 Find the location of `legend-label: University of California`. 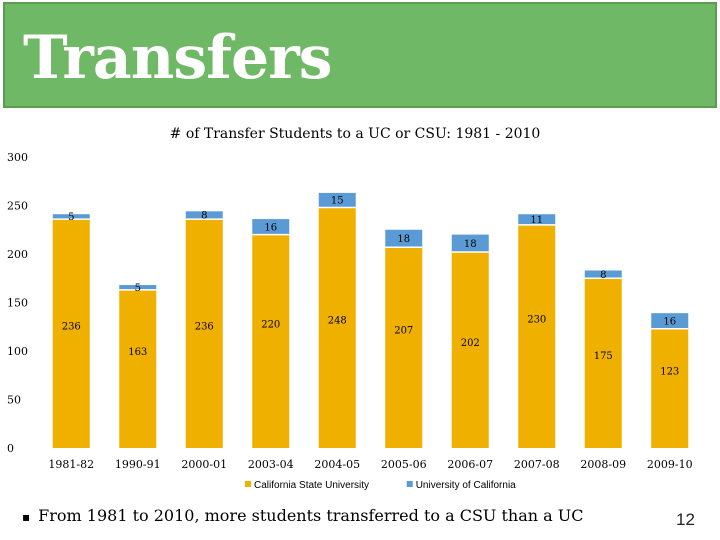

legend-label: University of California is located at coordinates (466, 485).